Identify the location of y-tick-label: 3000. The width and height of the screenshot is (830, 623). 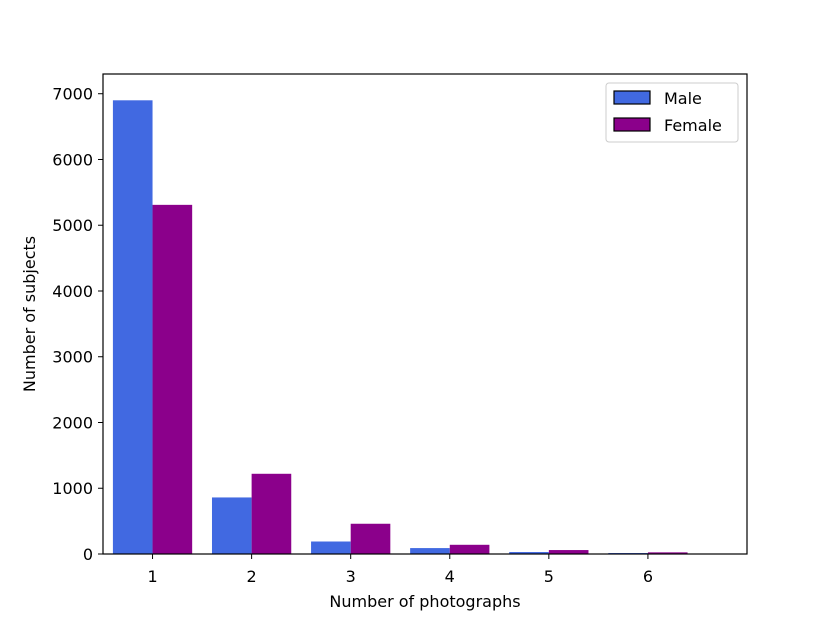
(72, 357).